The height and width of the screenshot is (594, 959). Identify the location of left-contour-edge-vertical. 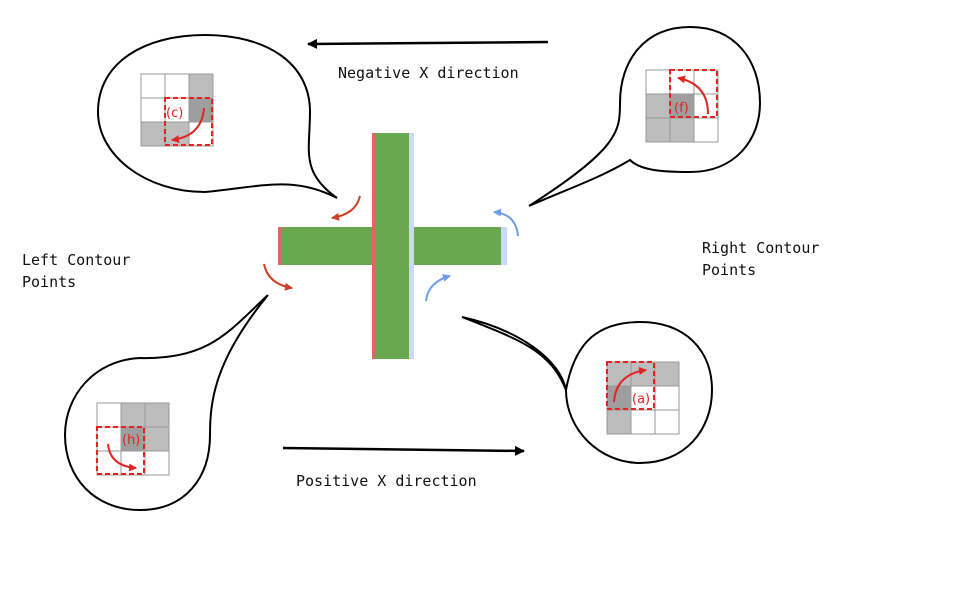
(374, 246).